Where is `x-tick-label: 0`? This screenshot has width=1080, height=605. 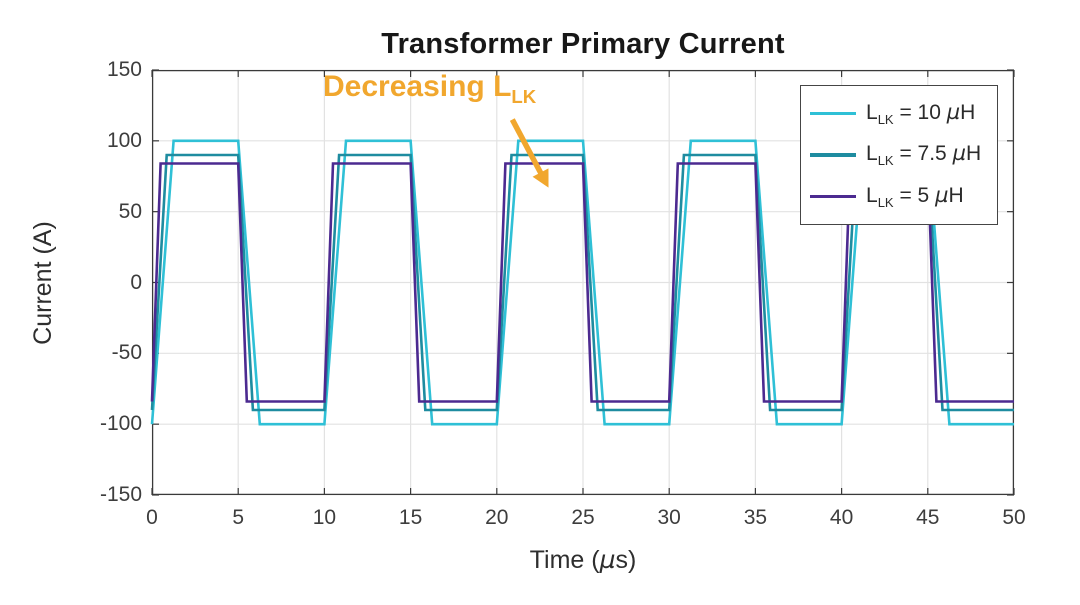 x-tick-label: 0 is located at coordinates (152, 517).